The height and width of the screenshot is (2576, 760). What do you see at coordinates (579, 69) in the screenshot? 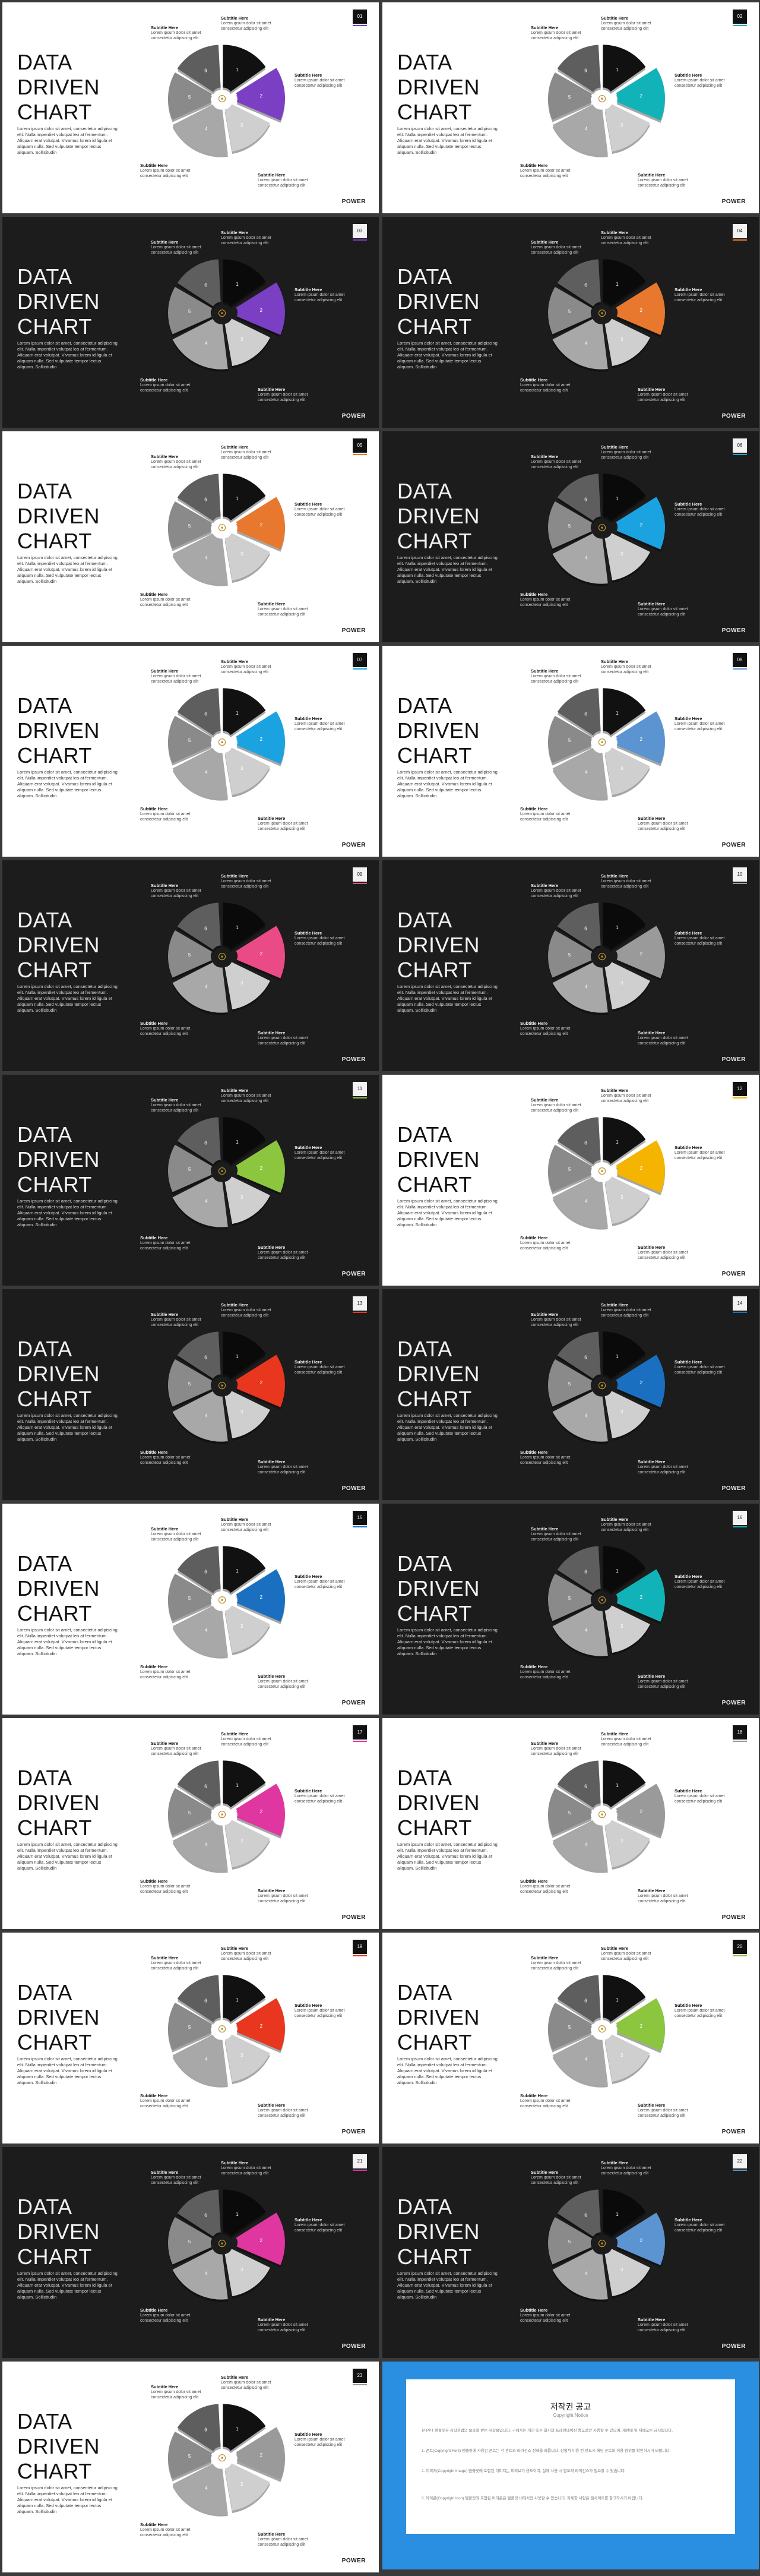
I see `pie-slice: 6` at bounding box center [579, 69].